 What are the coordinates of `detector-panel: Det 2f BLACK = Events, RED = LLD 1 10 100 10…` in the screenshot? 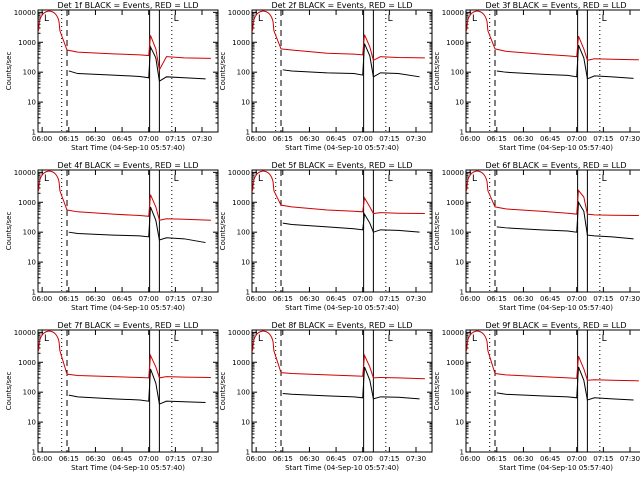 It's located at (326, 76).